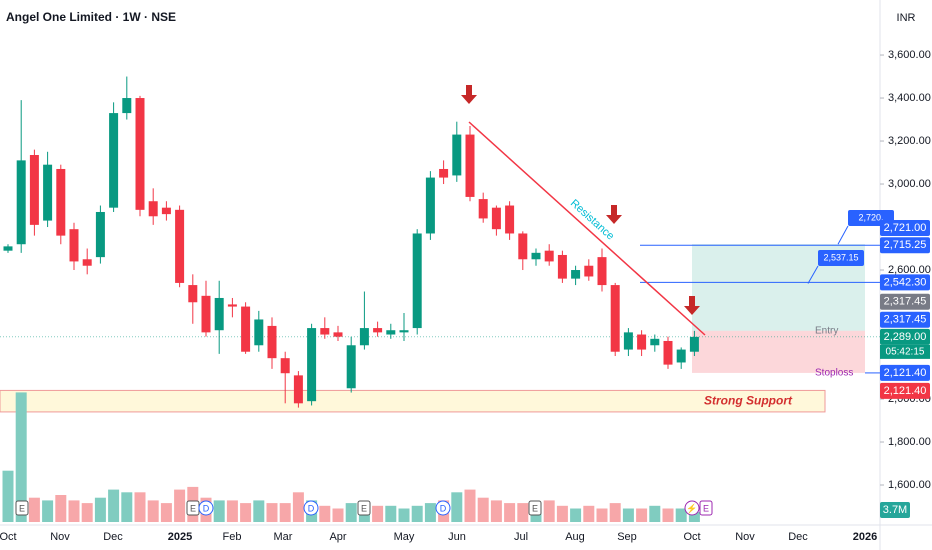  What do you see at coordinates (283, 537) in the screenshot?
I see `x-tick-label: Mar` at bounding box center [283, 537].